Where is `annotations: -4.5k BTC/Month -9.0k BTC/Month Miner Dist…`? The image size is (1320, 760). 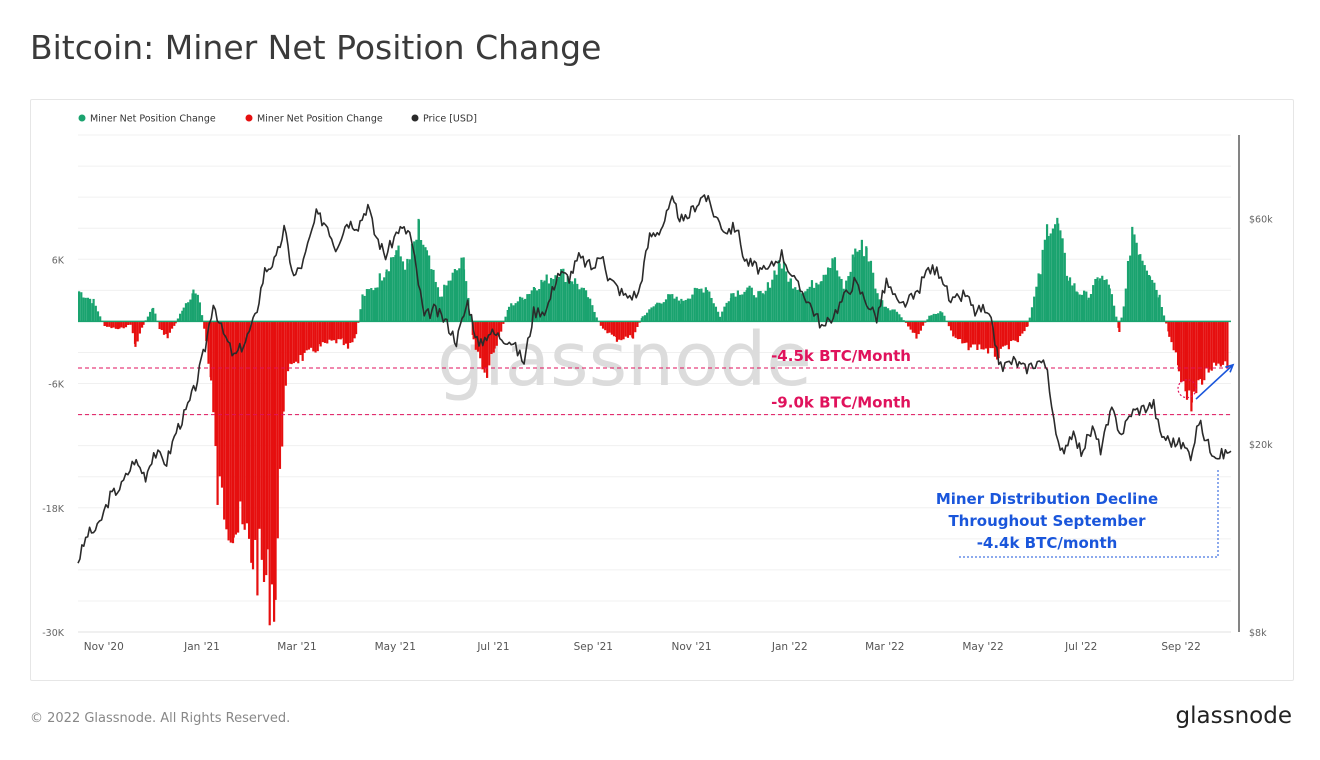
annotations: -4.5k BTC/Month -9.0k BTC/Month Miner Dist… is located at coordinates (1003, 452).